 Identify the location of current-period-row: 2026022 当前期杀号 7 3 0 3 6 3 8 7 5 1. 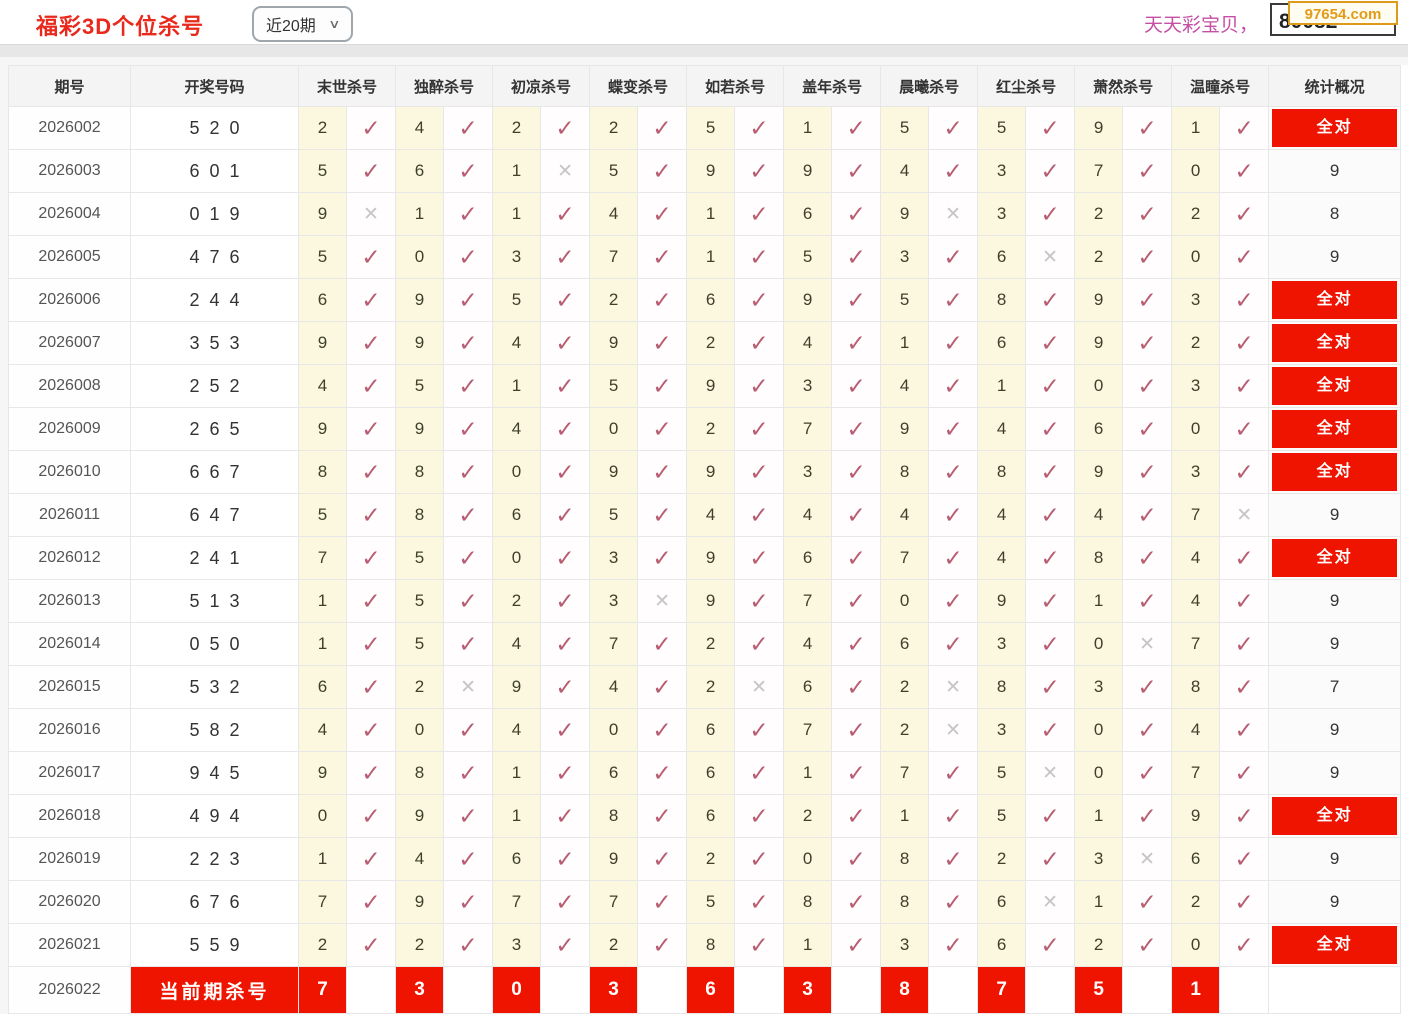
(705, 990).